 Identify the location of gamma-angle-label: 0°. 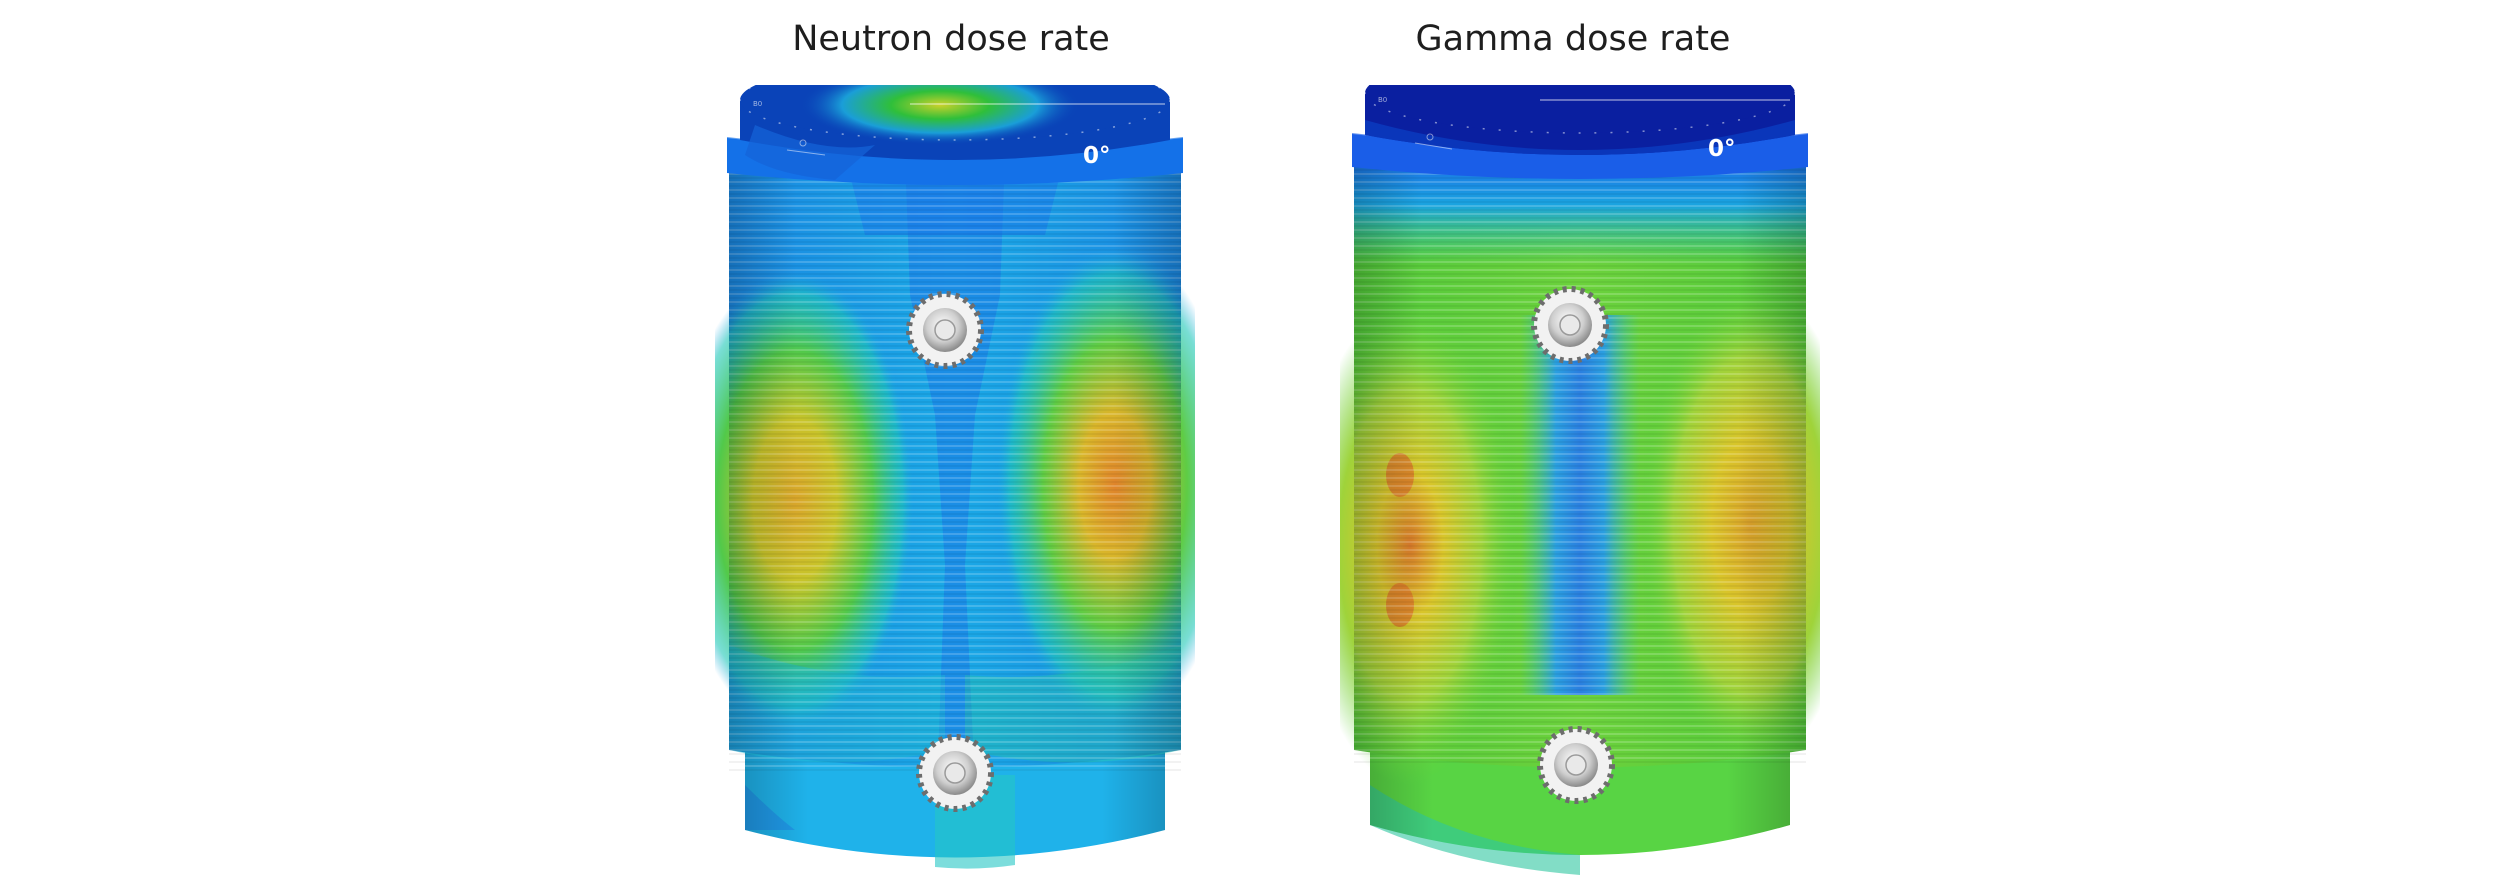
(1722, 149).